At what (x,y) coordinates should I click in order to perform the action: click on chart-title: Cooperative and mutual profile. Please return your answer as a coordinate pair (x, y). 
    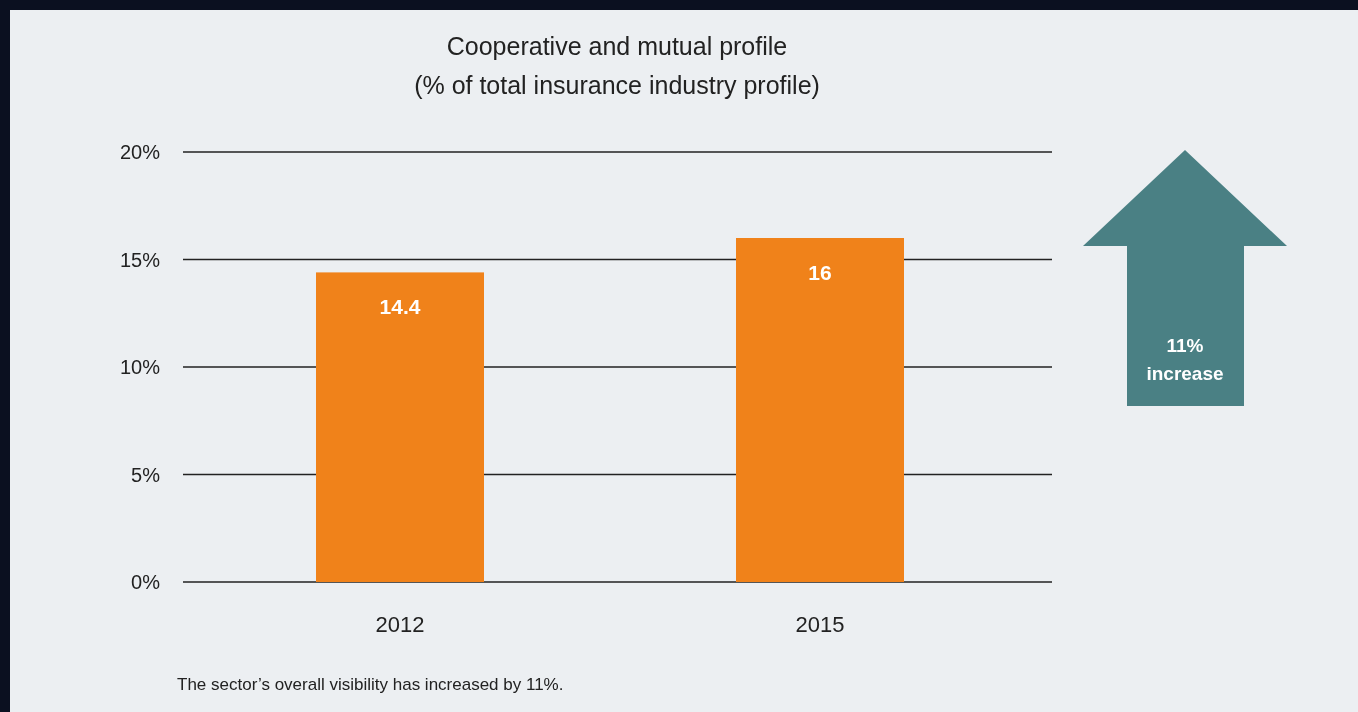
    Looking at the image, I should click on (617, 46).